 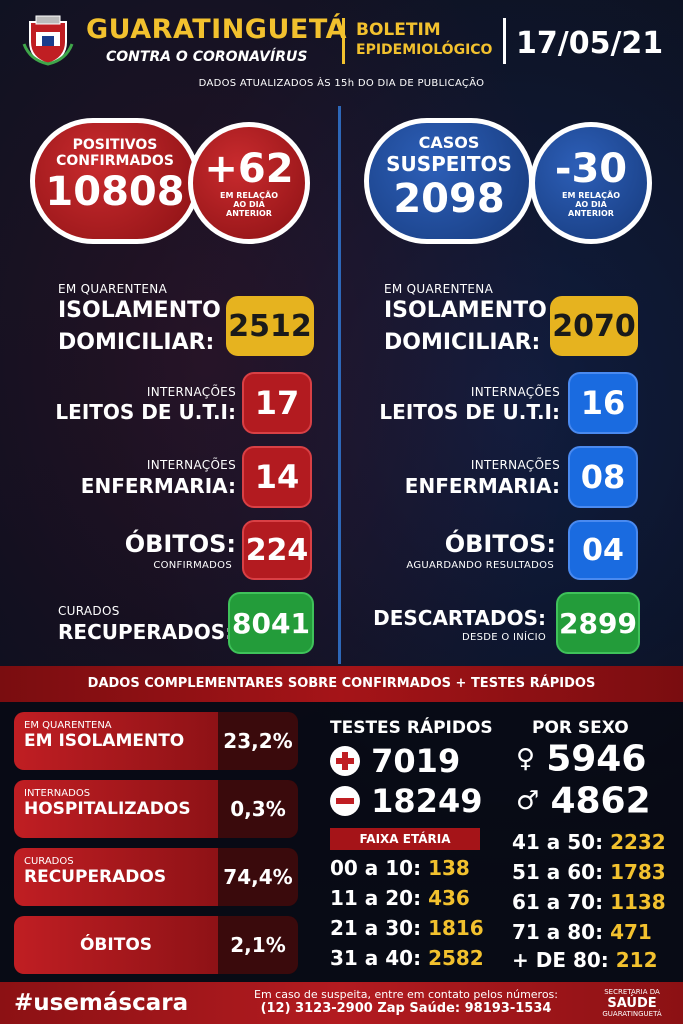 I want to click on pct-big-label: HOSPITALIZADOS, so click(x=107, y=809).